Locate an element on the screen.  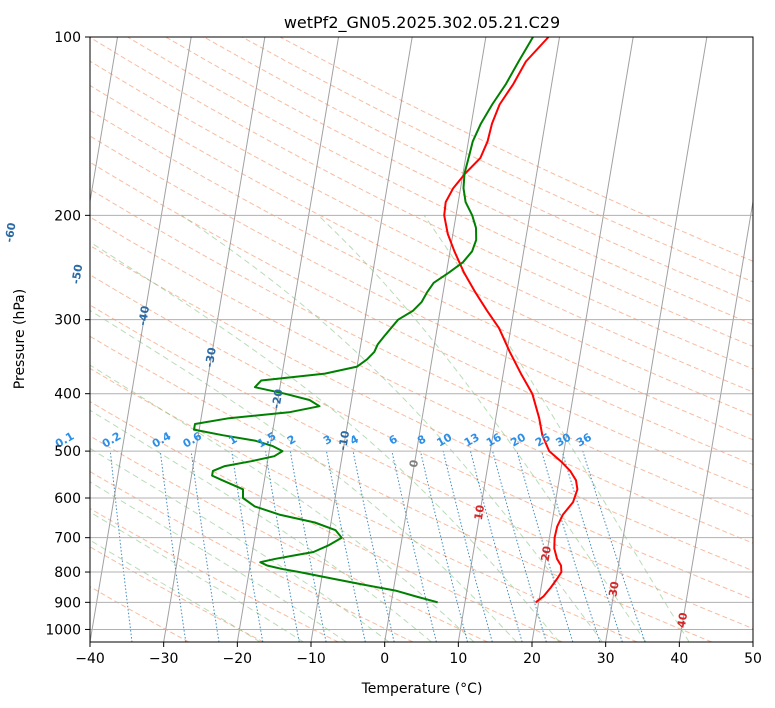
x-tick-label: −10 is located at coordinates (311, 659).